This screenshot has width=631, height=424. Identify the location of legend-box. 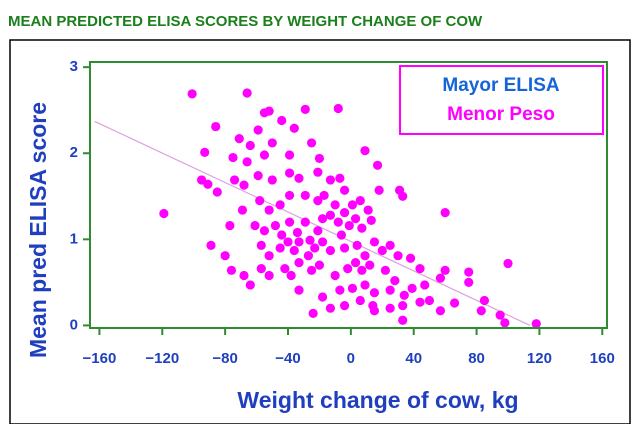
(501, 100).